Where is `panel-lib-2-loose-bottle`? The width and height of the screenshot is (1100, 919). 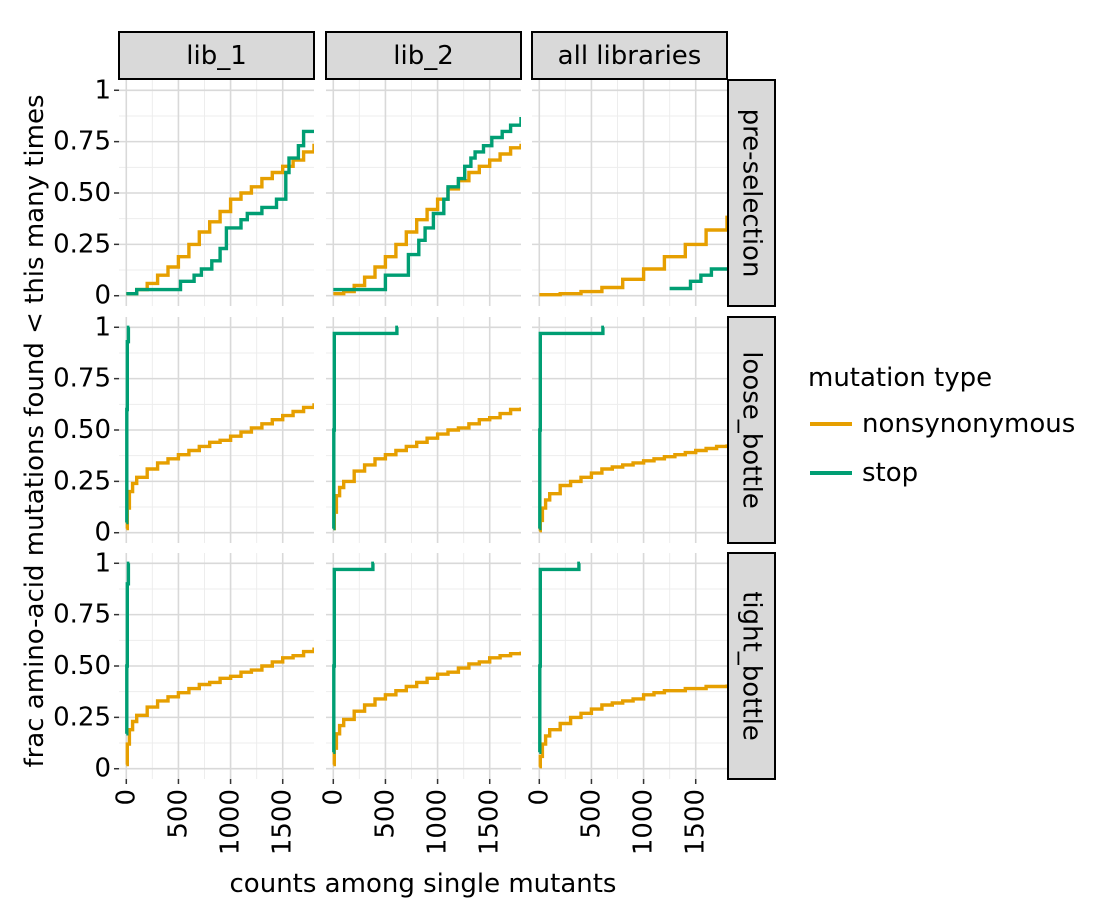 panel-lib-2-loose-bottle is located at coordinates (423, 430).